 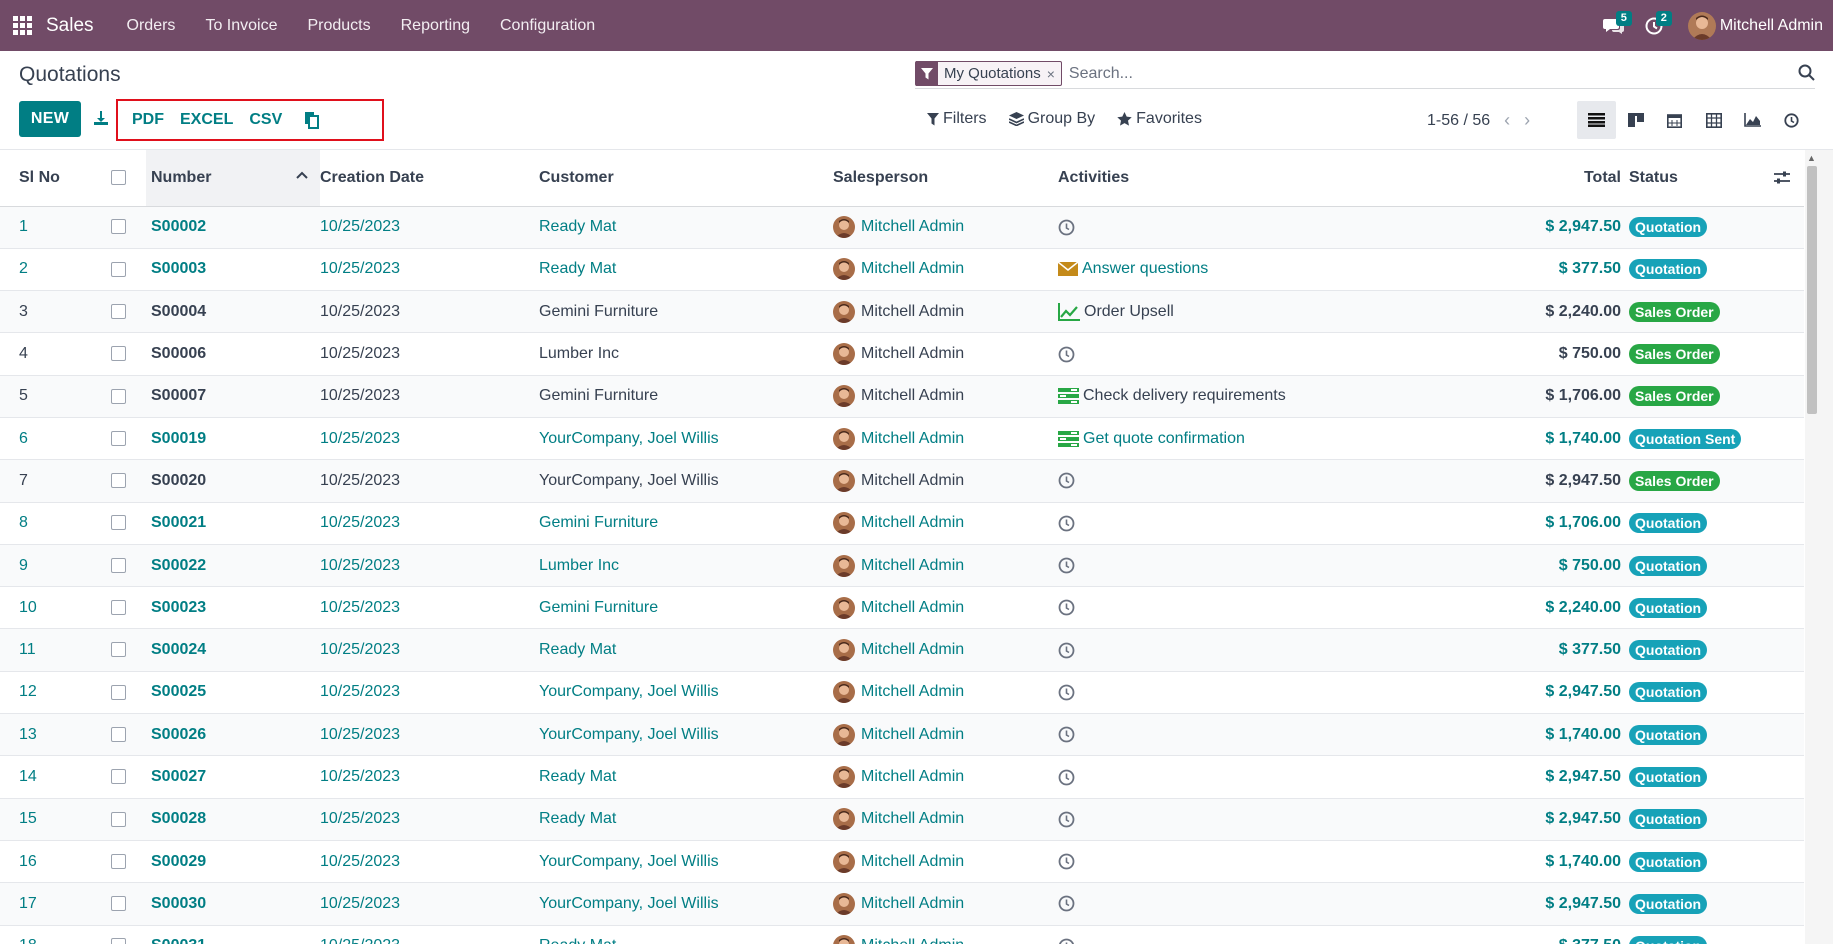 What do you see at coordinates (429, 178) in the screenshot?
I see `column-creation-date: Creation Date` at bounding box center [429, 178].